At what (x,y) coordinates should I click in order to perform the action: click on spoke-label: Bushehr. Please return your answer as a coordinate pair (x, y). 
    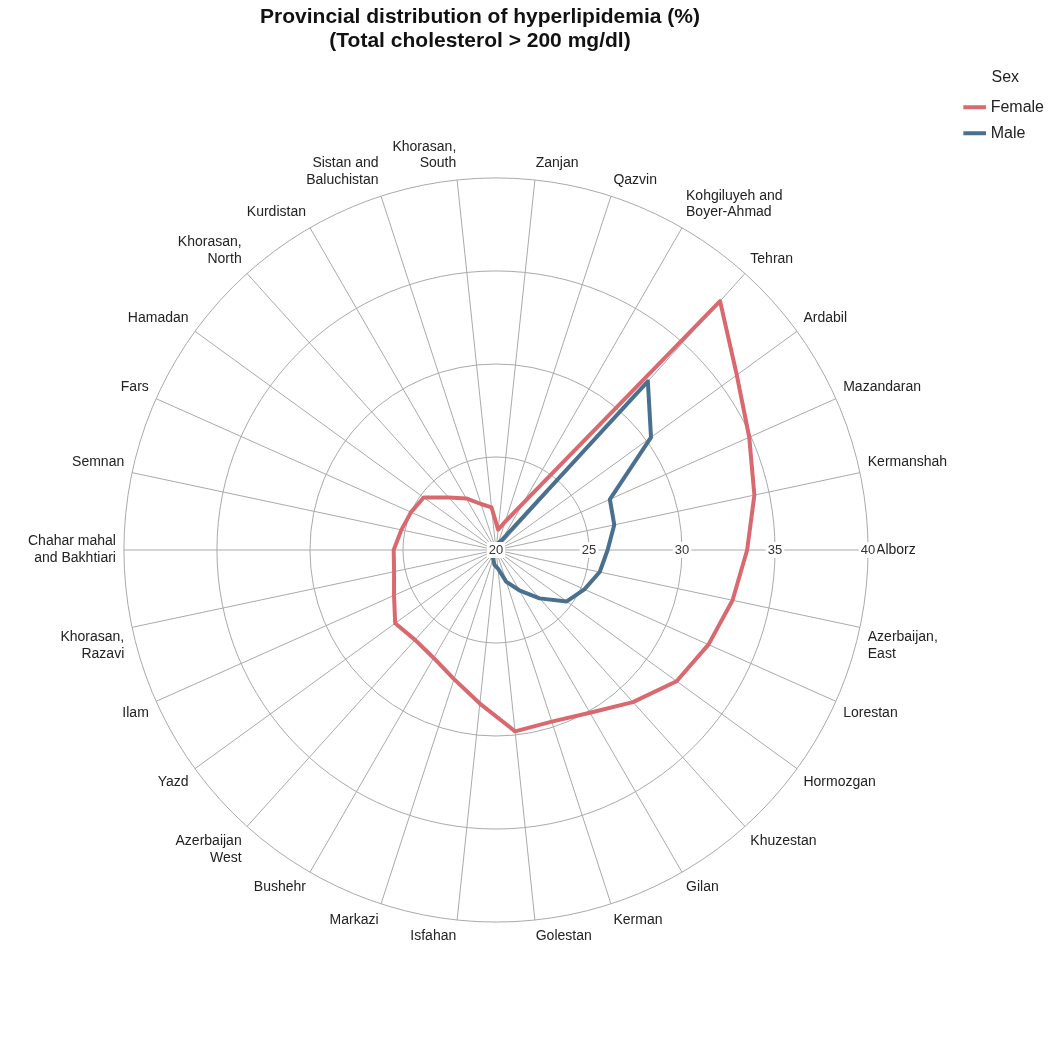
    Looking at the image, I should click on (280, 886).